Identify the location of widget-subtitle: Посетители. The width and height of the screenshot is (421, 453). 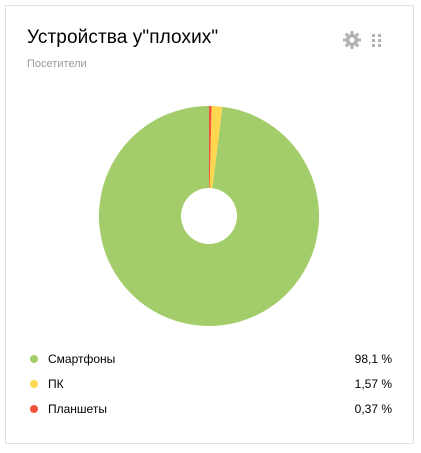
(57, 64).